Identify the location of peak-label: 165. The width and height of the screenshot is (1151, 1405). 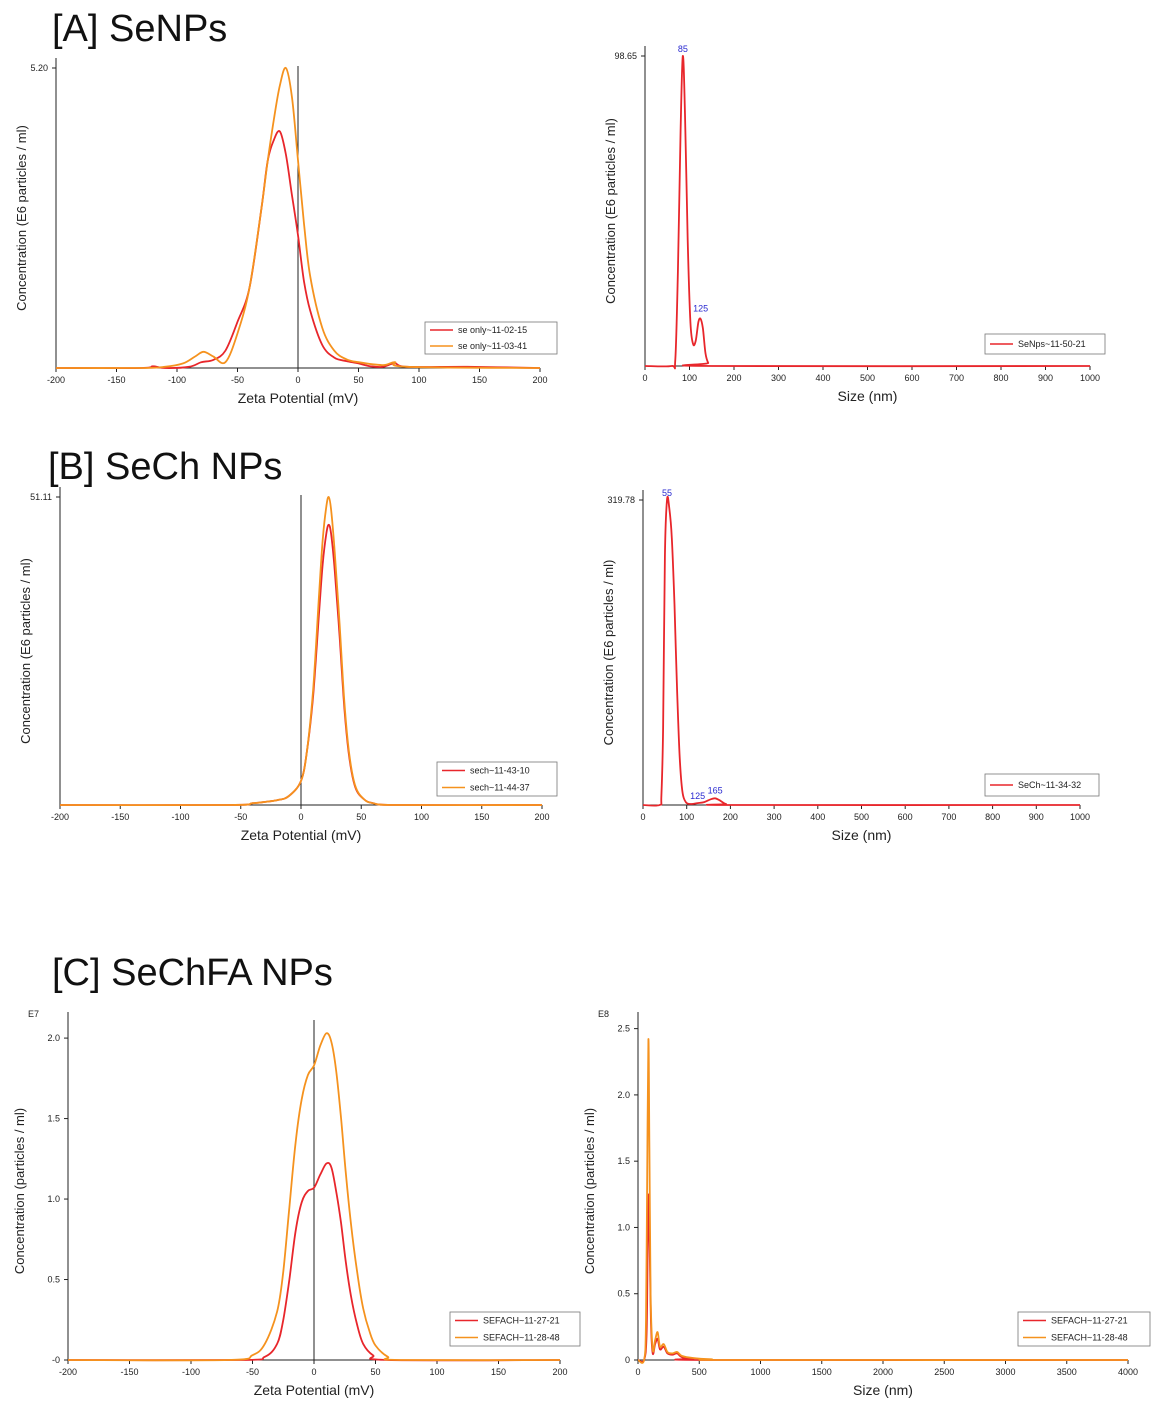
(715, 790).